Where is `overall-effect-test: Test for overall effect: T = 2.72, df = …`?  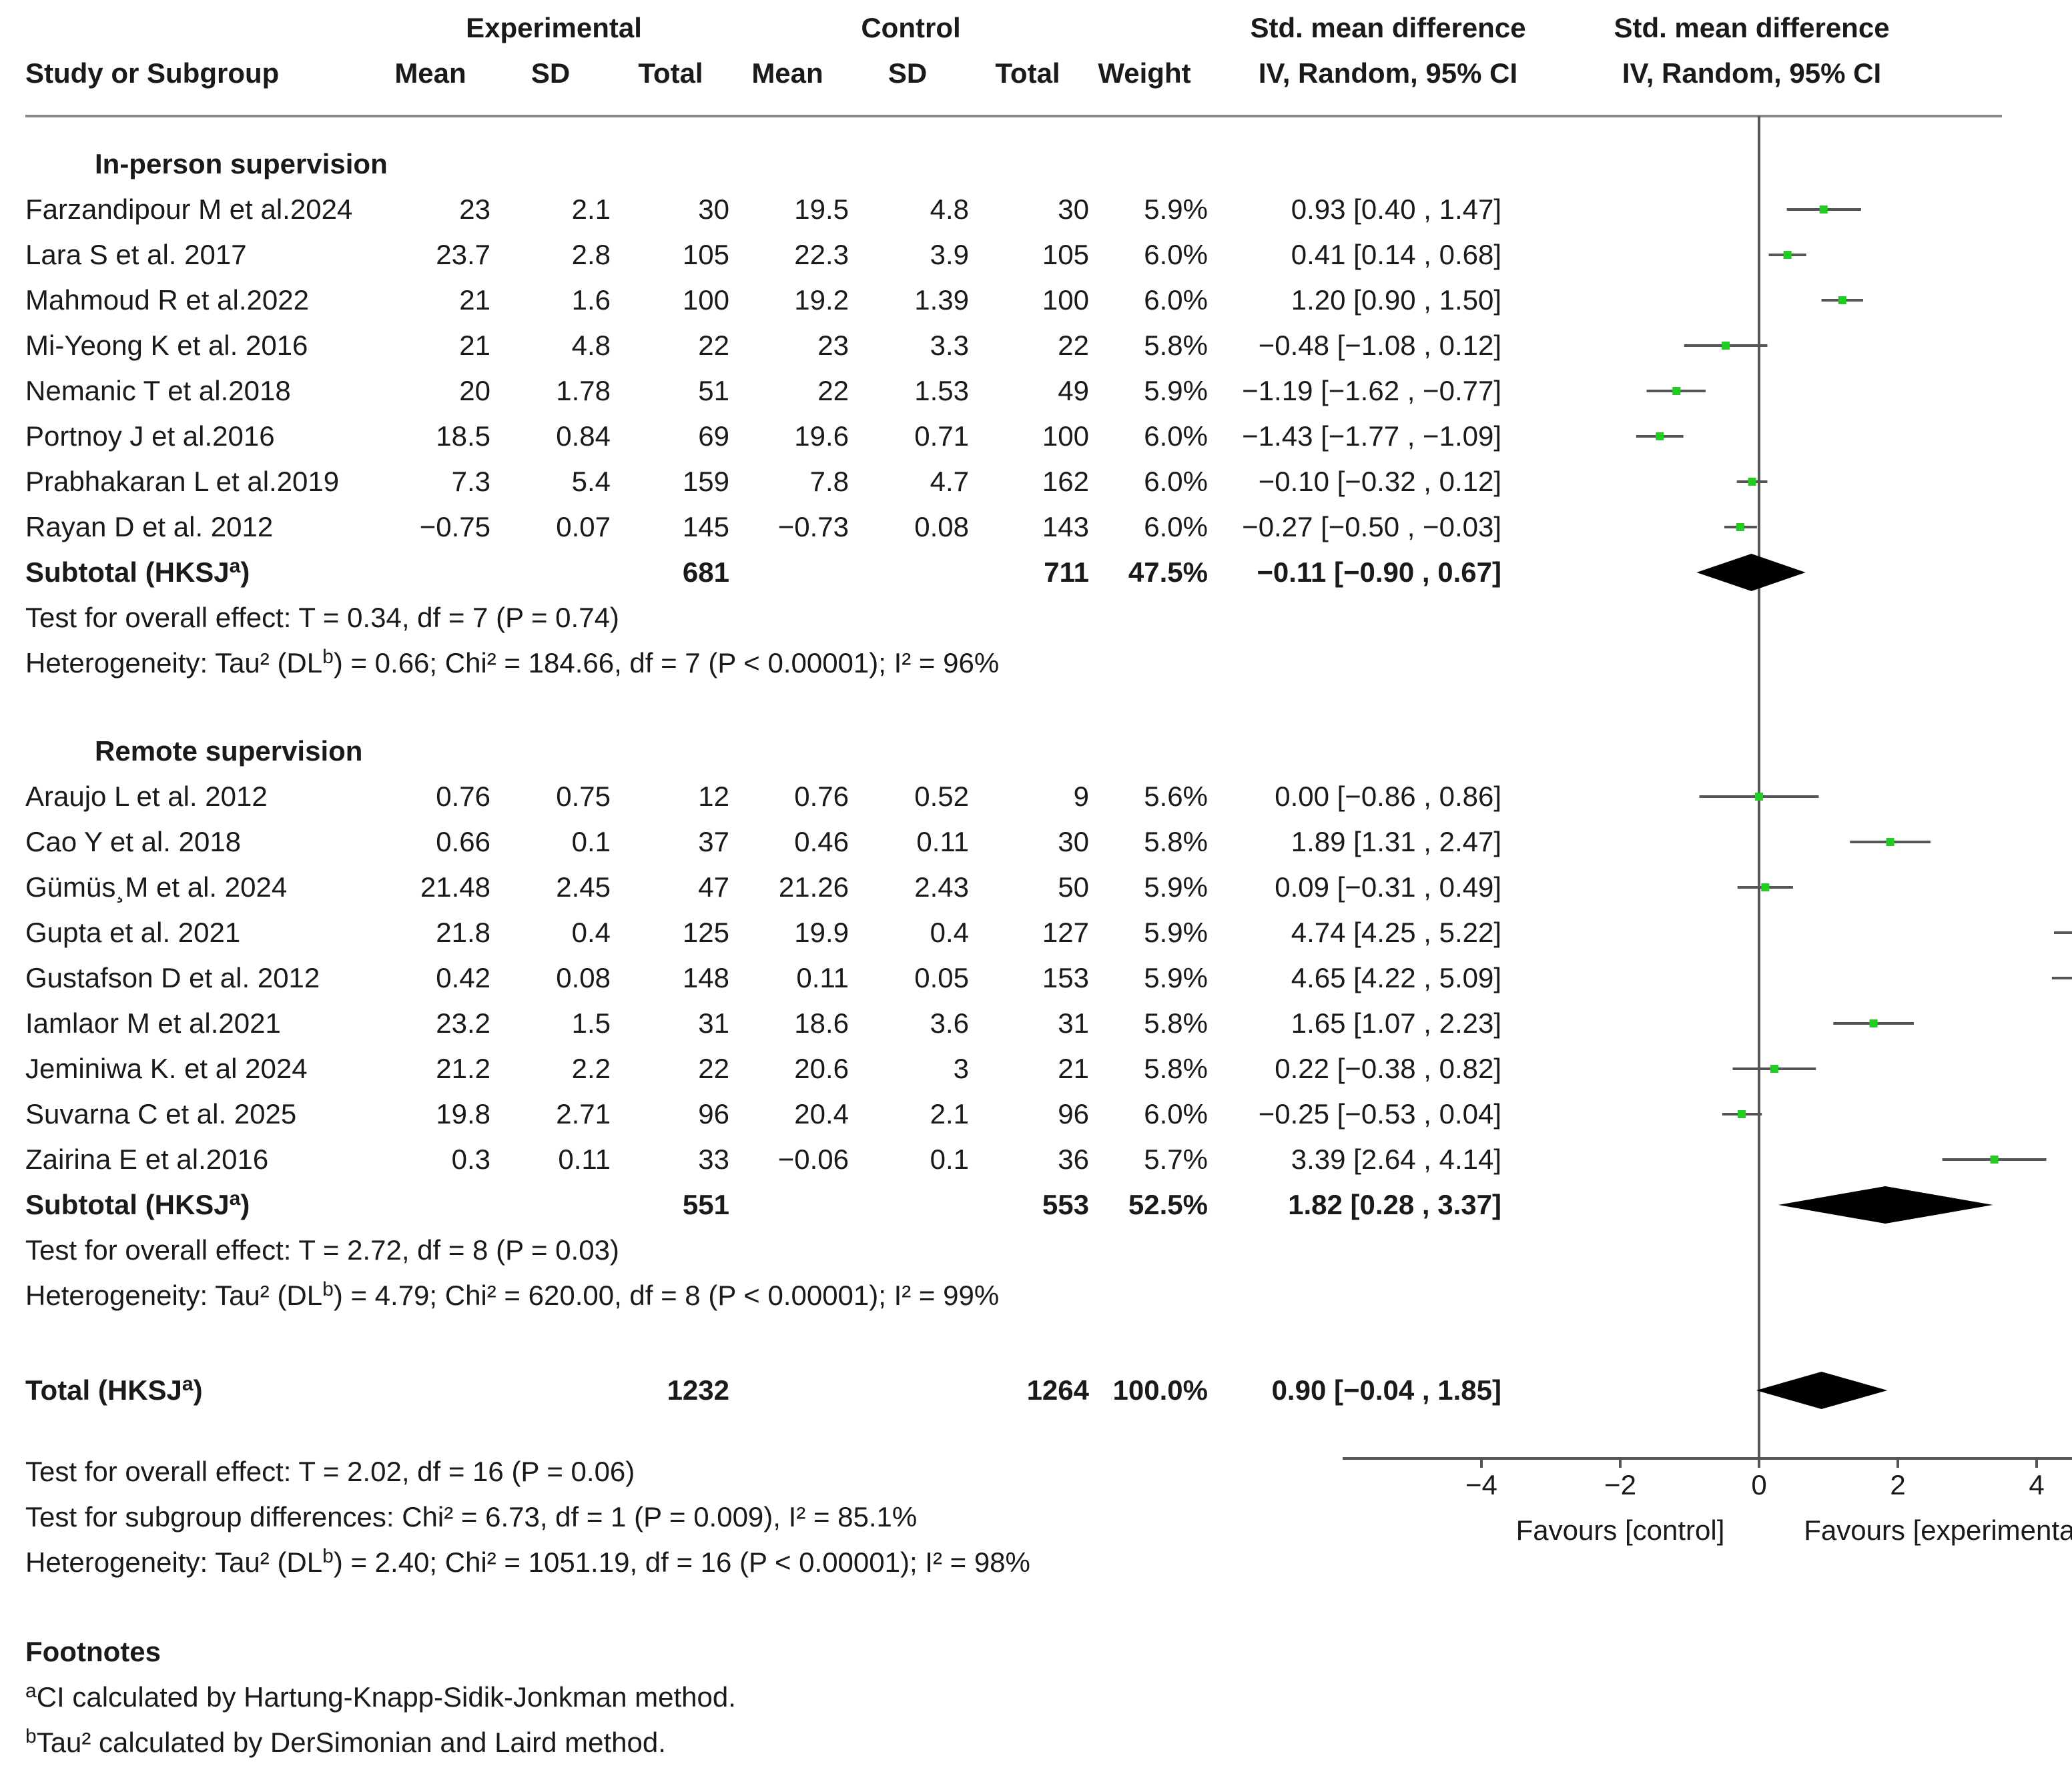 overall-effect-test: Test for overall effect: T = 2.72, df = … is located at coordinates (322, 1250).